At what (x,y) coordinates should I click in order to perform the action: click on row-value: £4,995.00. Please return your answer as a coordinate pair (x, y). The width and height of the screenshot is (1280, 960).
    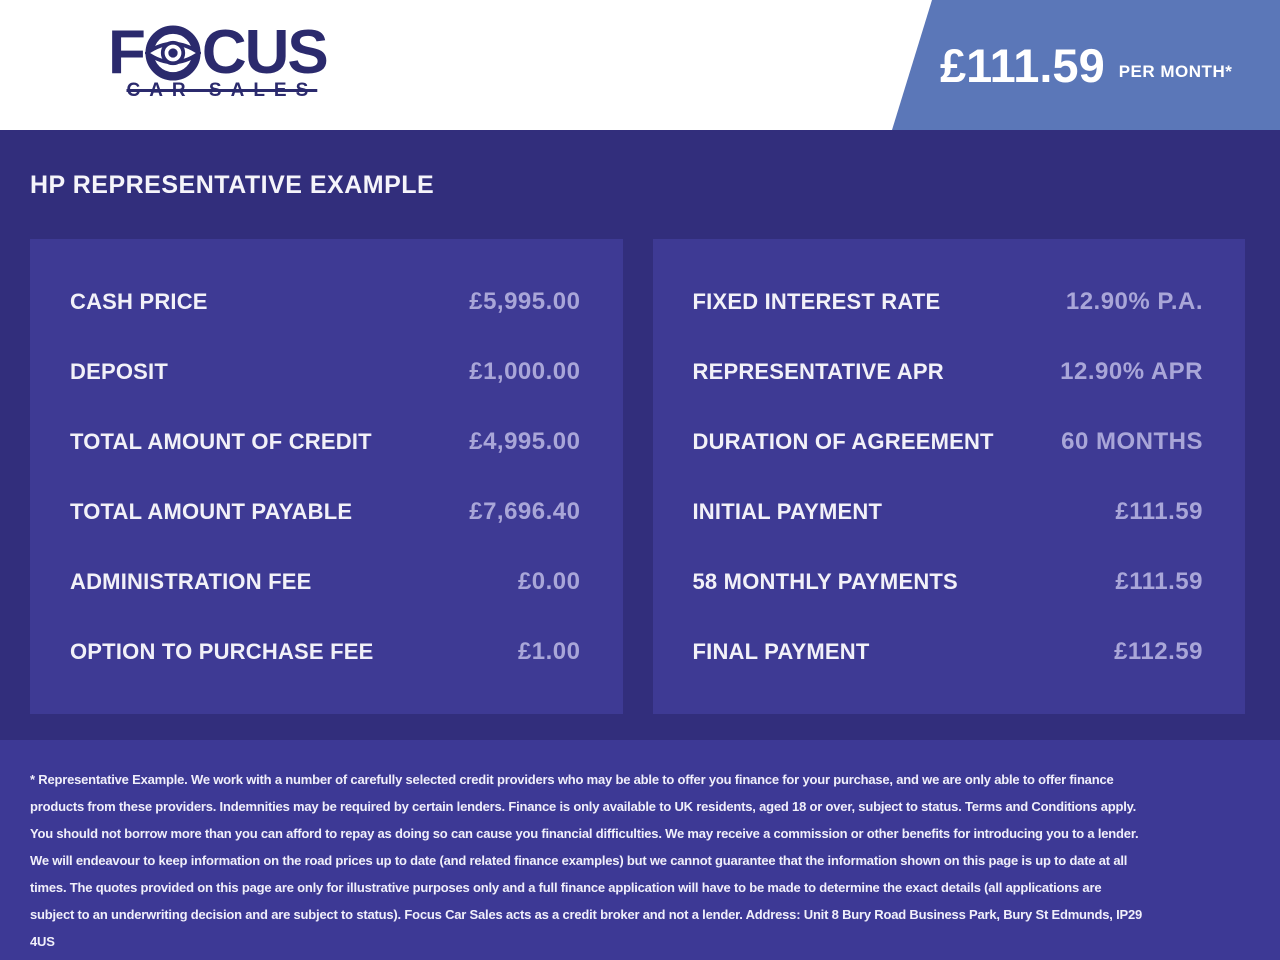
    Looking at the image, I should click on (525, 441).